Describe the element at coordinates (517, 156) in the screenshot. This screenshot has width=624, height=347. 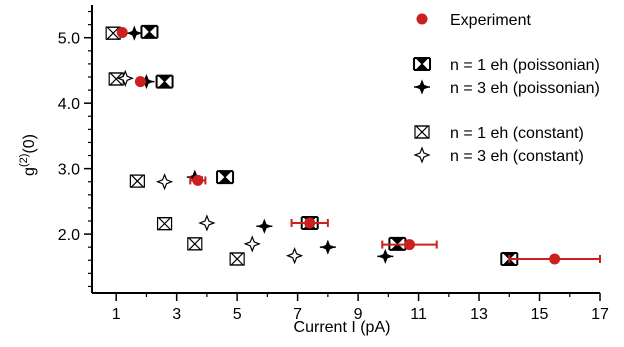
I see `legend-label: n = 3 eh (constant)` at that location.